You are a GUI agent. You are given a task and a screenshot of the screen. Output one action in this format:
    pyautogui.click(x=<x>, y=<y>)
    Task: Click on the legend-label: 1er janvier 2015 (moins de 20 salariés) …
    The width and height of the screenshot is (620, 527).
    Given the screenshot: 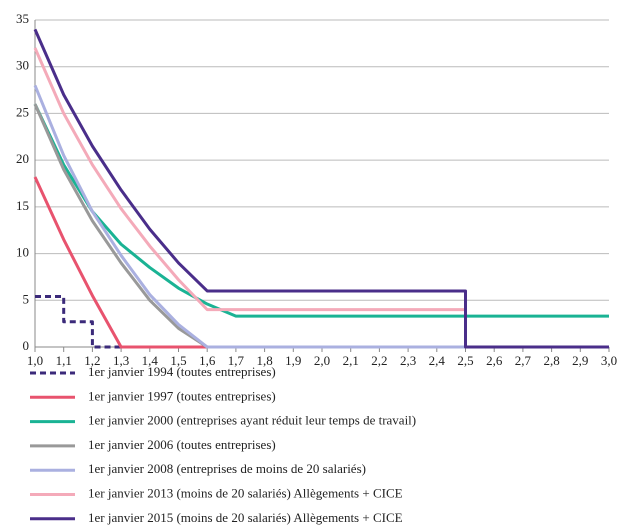 What is the action you would take?
    pyautogui.click(x=245, y=517)
    